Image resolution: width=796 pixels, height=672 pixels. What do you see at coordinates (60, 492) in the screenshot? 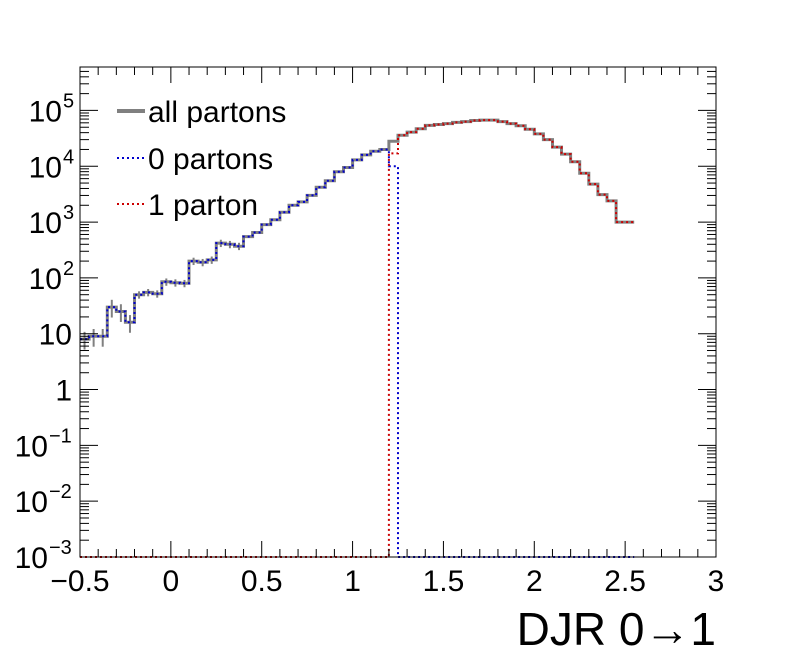
I see `y-tick-exponent: −2` at bounding box center [60, 492].